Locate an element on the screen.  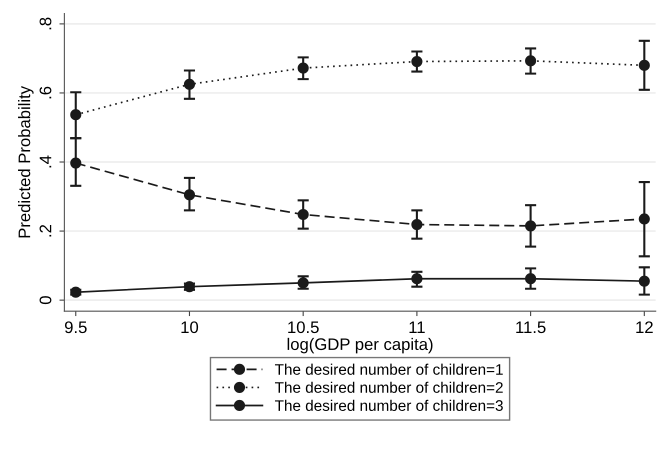
y-tick-label: 0 is located at coordinates (46, 300).